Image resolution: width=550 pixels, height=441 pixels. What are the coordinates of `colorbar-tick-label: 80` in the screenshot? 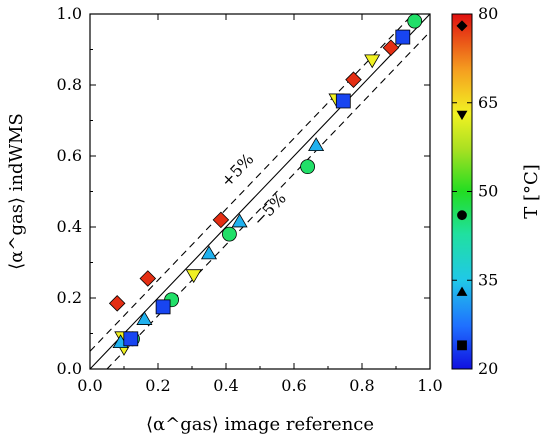 It's located at (488, 13).